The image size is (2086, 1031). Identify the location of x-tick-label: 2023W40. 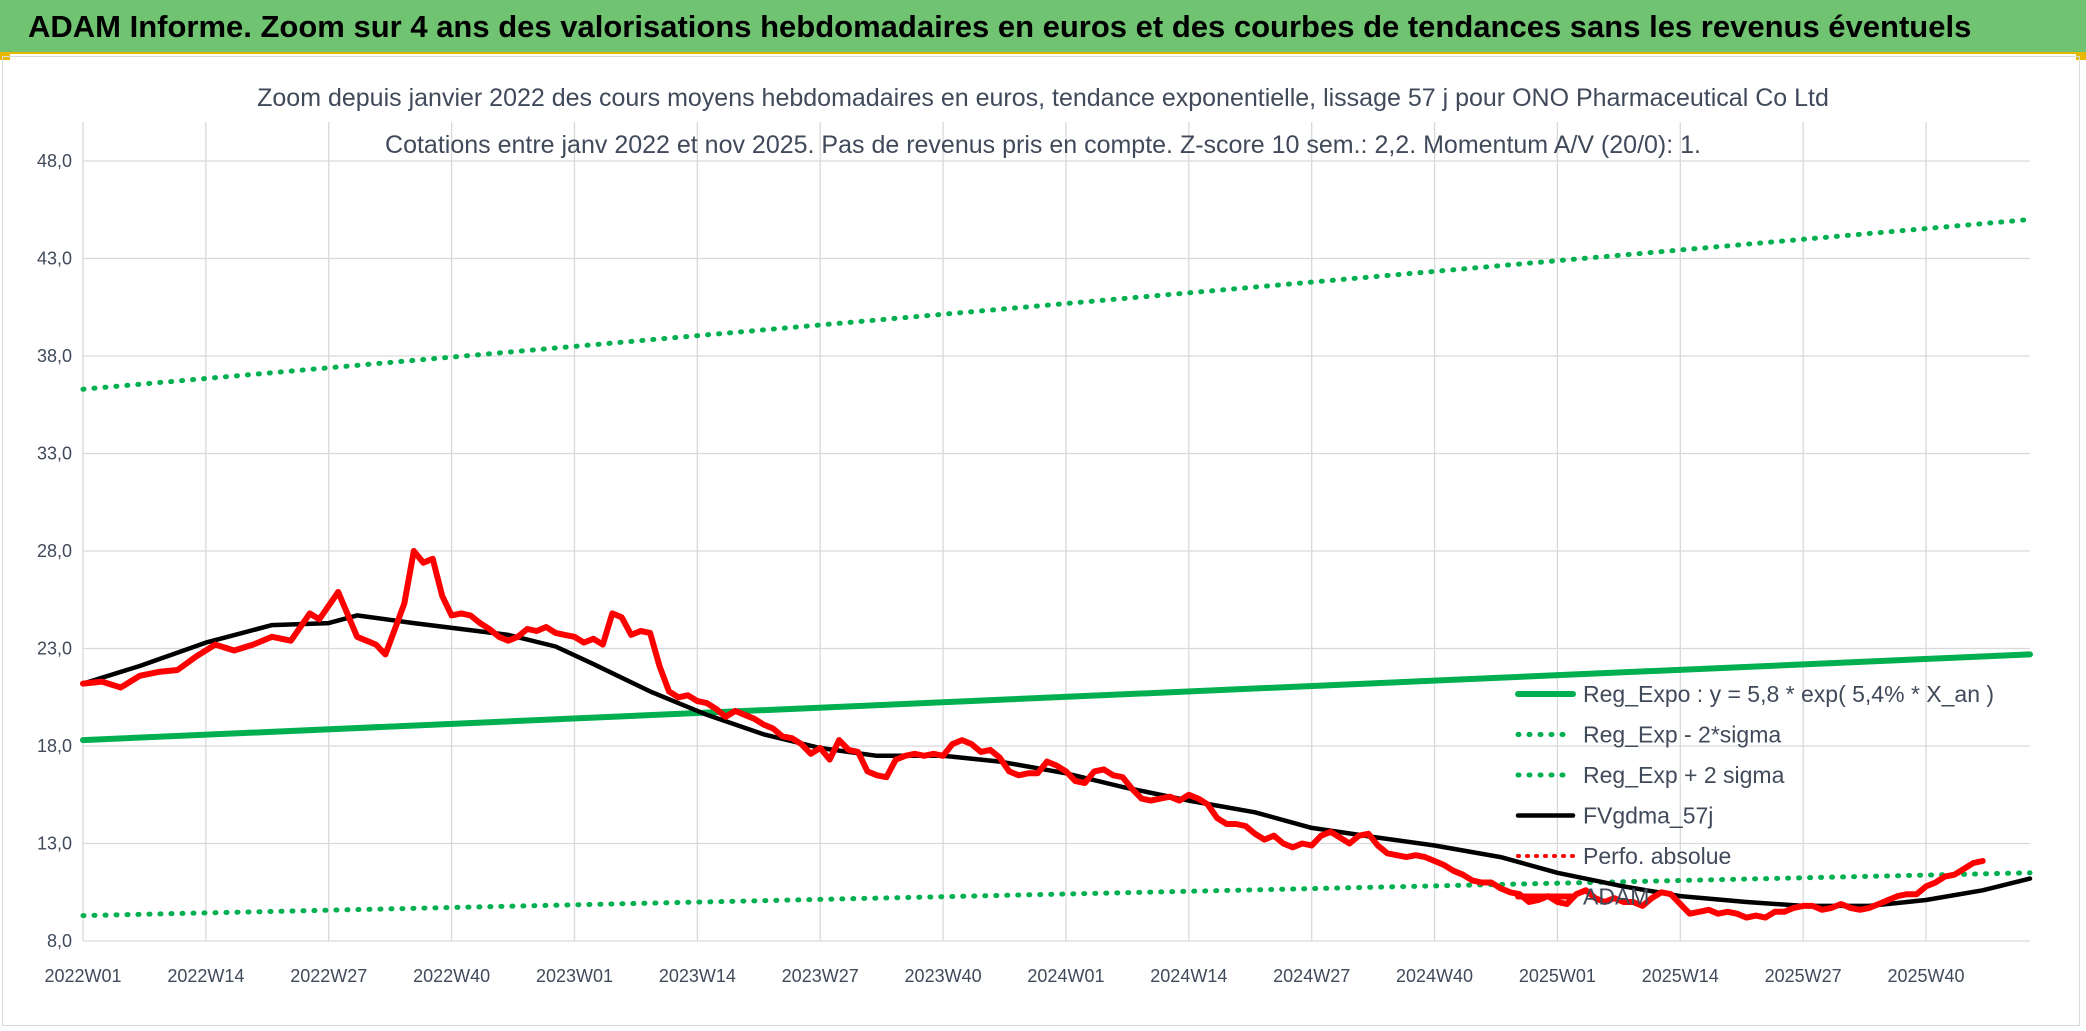
(943, 976).